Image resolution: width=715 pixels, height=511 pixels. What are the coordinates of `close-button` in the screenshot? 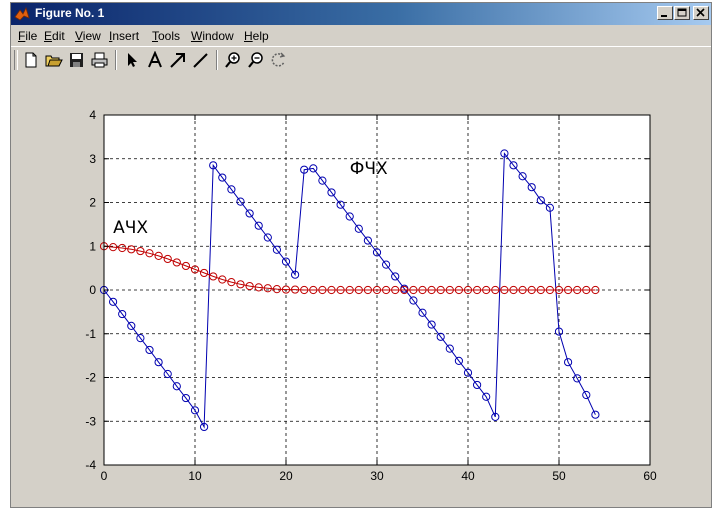 It's located at (701, 13).